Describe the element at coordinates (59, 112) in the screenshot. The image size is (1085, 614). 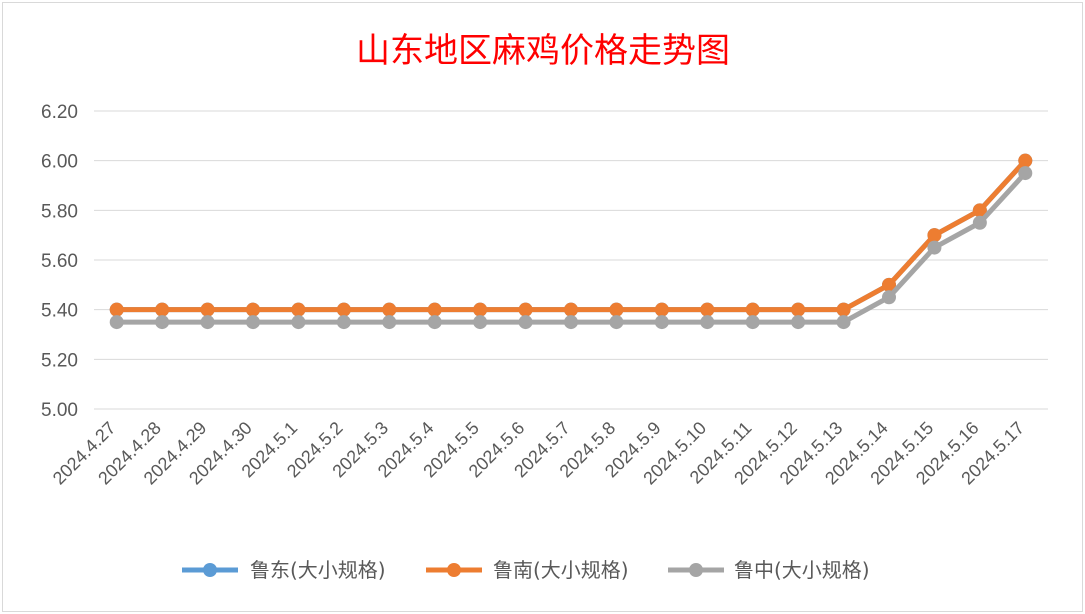
I see `y-tick-label: 6.20` at that location.